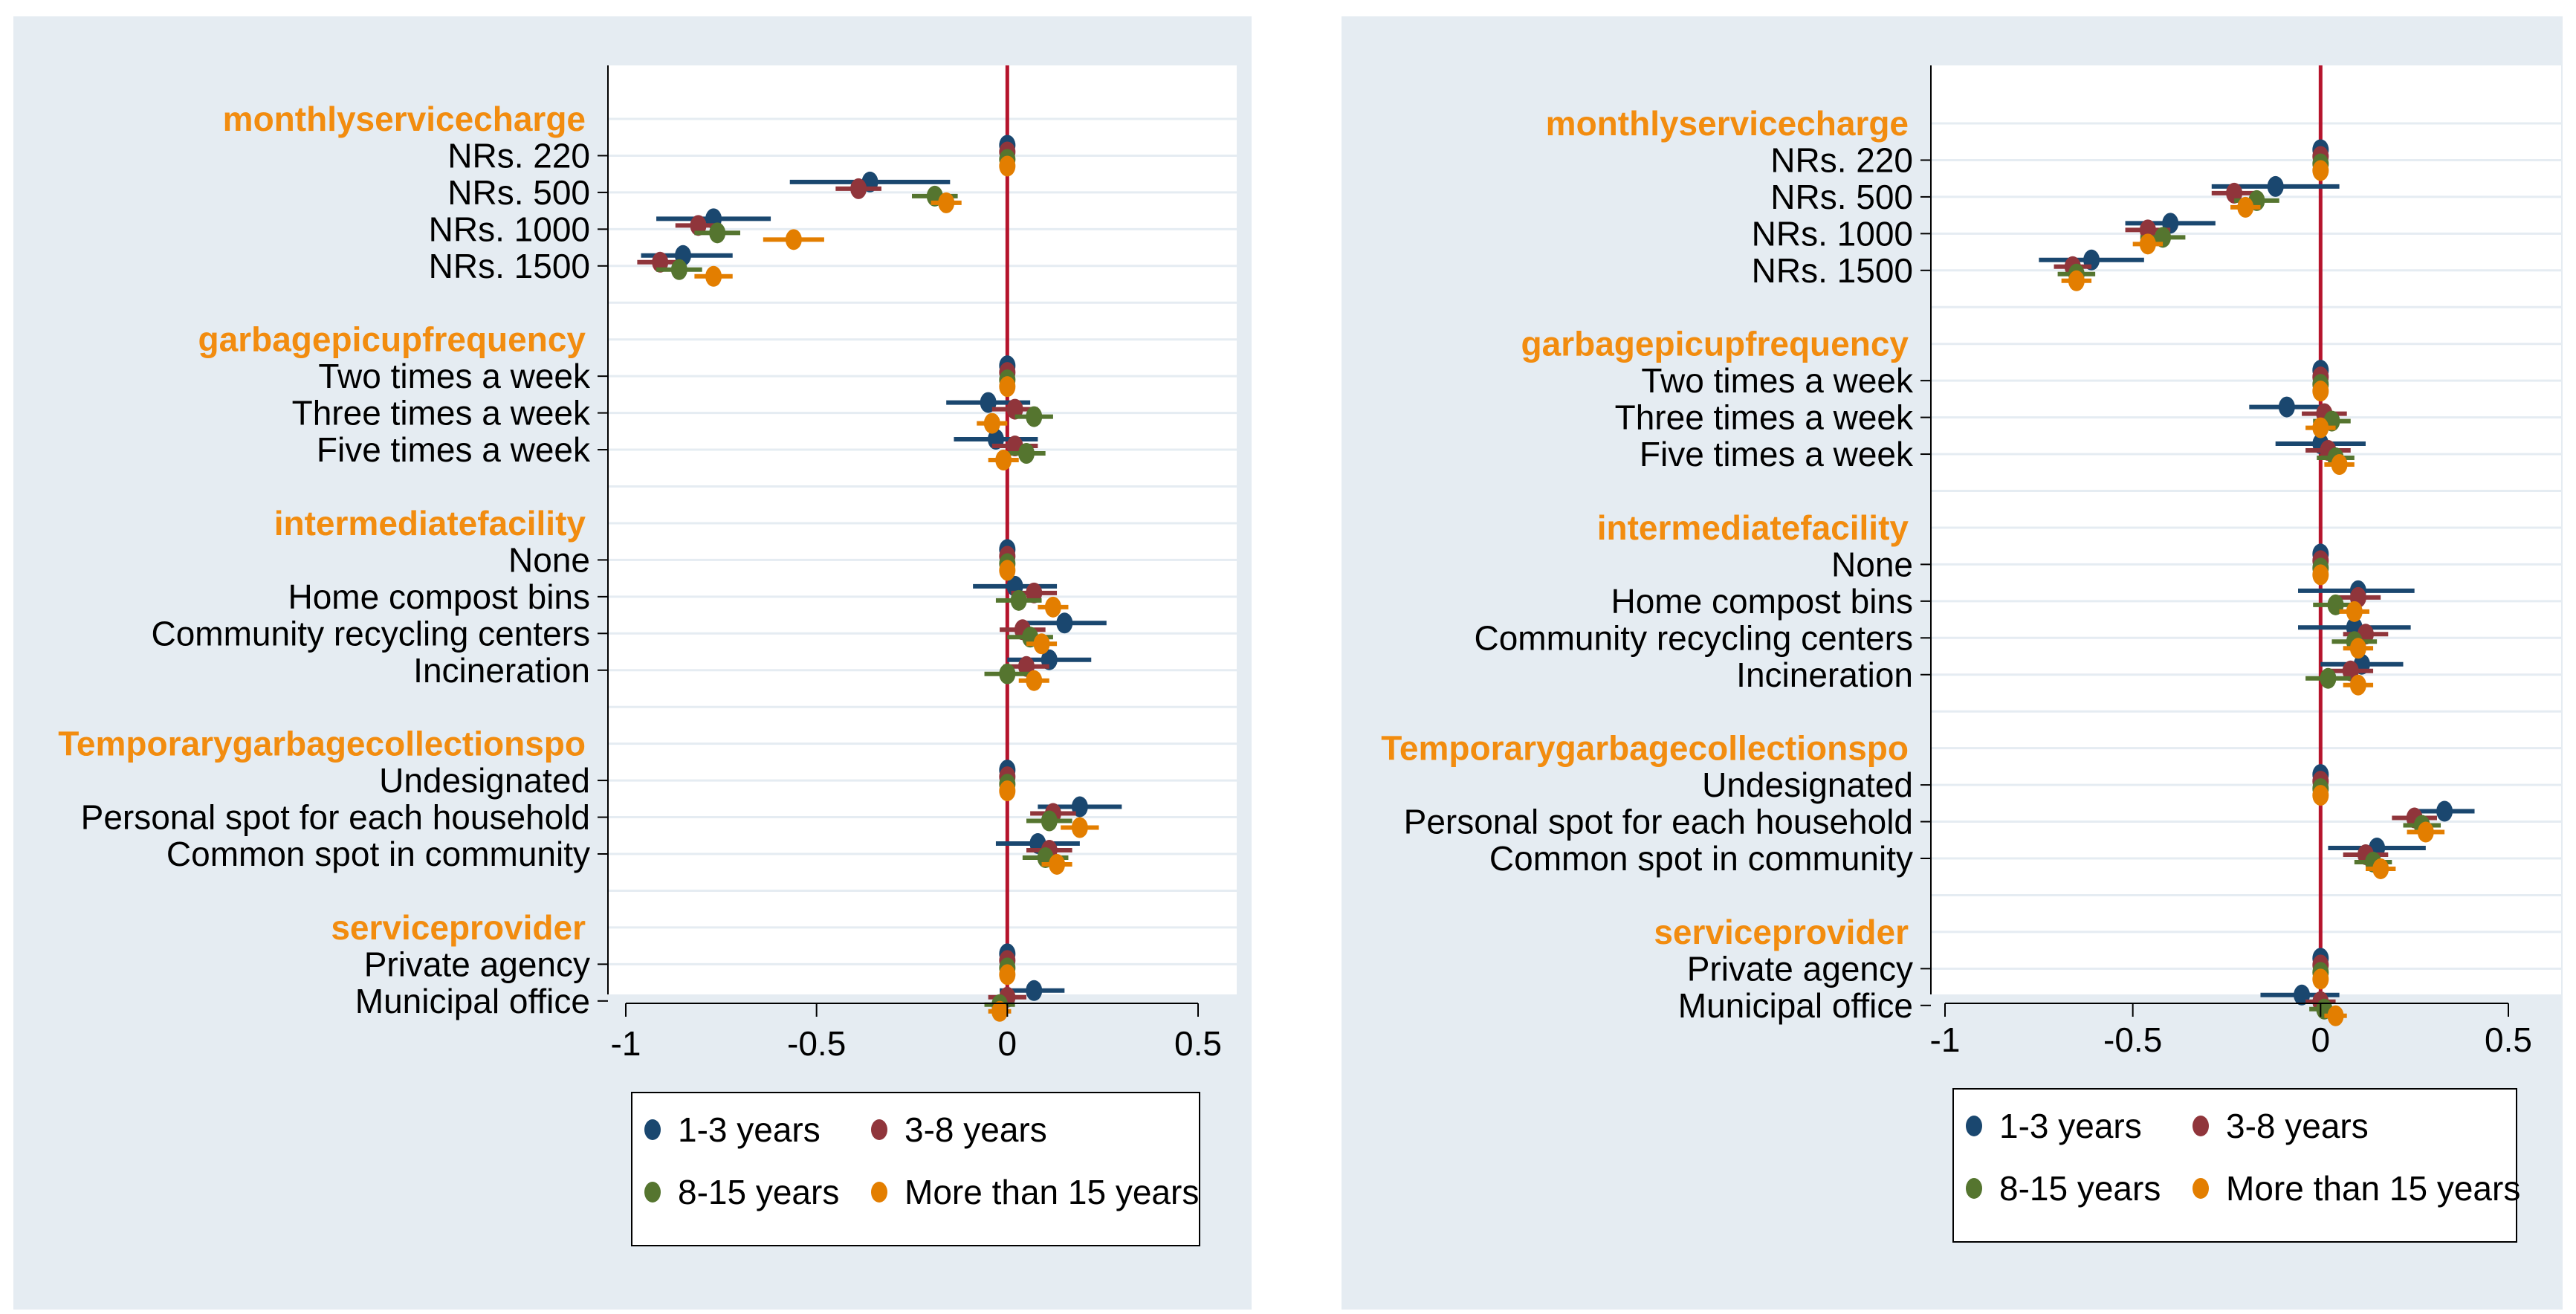  Describe the element at coordinates (322, 744) in the screenshot. I see `group-header: Temporarygarbagecollectionspo` at that location.